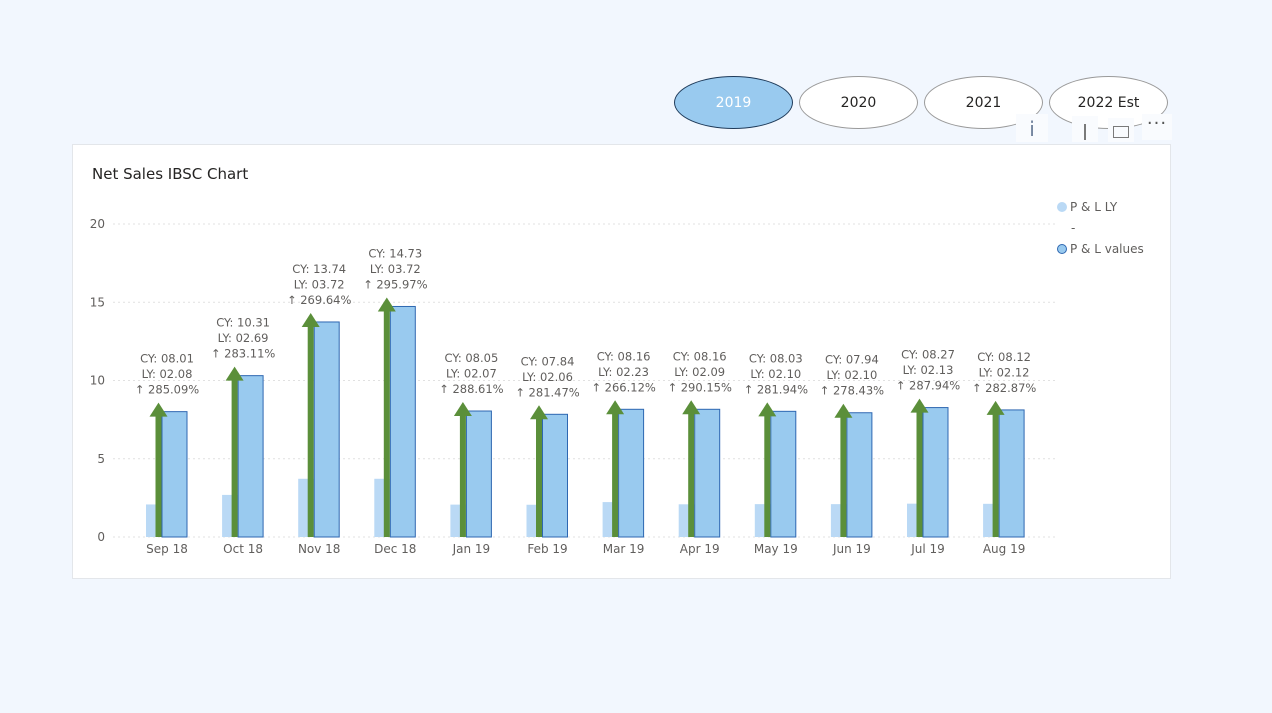 The height and width of the screenshot is (713, 1272). Describe the element at coordinates (928, 355) in the screenshot. I see `data-label: CY: 08.27` at that location.